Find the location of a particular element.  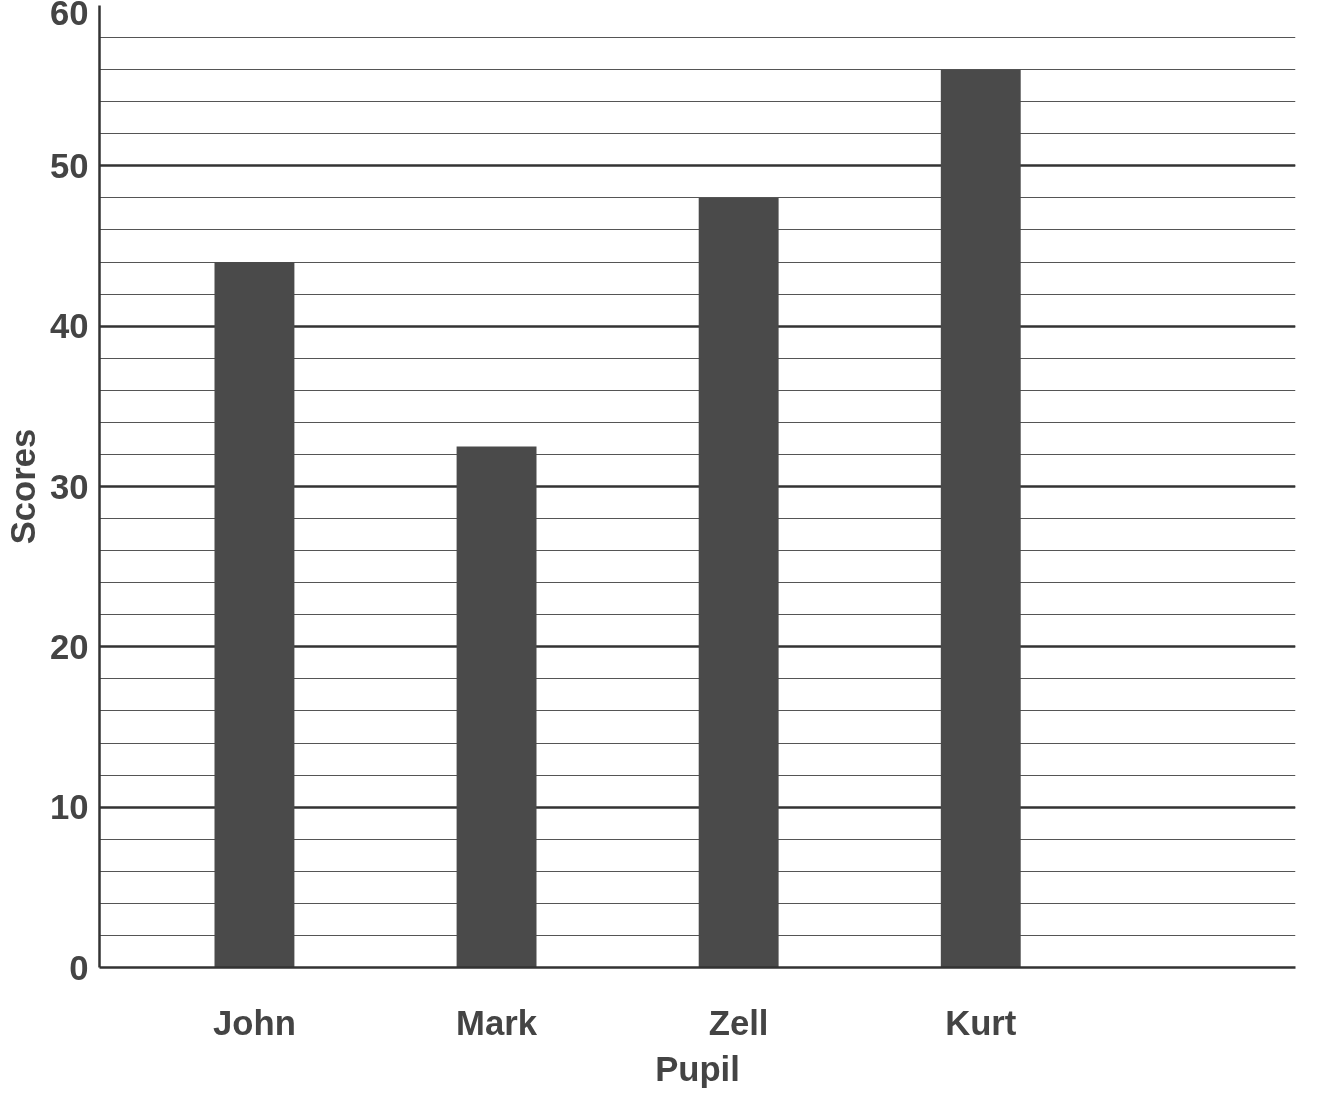

y-axis-title: Scores is located at coordinates (22, 486).